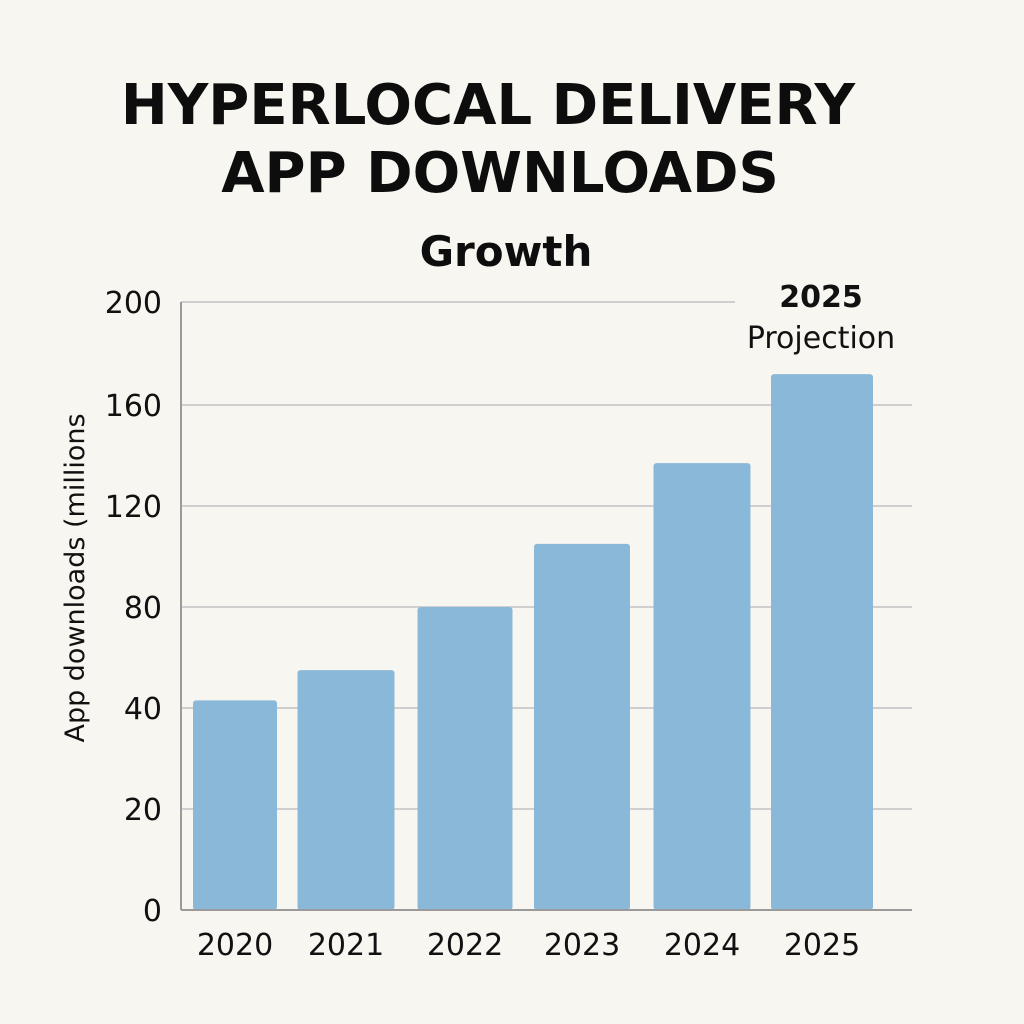 Image resolution: width=1024 pixels, height=1024 pixels. I want to click on annotation-year: 2025, so click(821, 297).